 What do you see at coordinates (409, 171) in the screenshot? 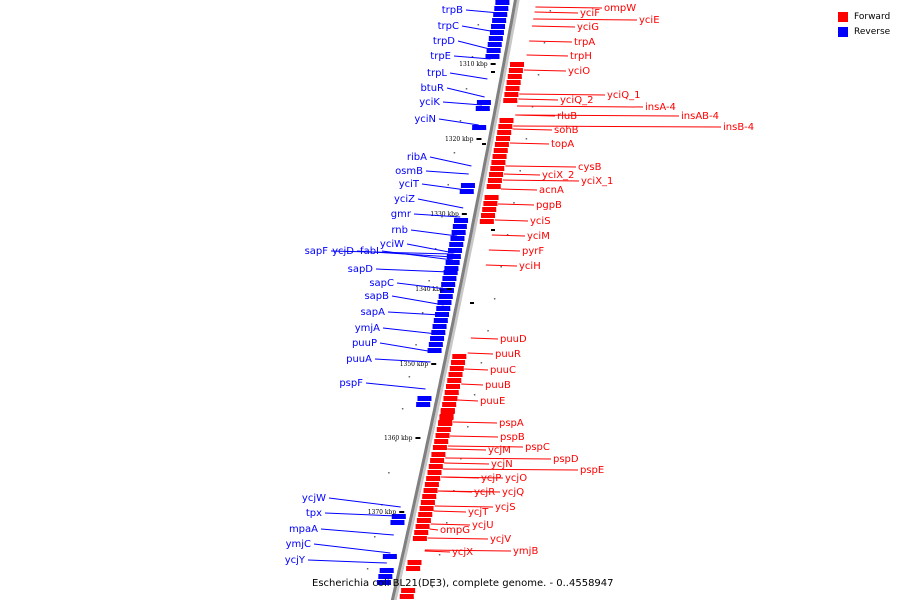
I see `reverse-gene-label-osmB: osmB` at bounding box center [409, 171].